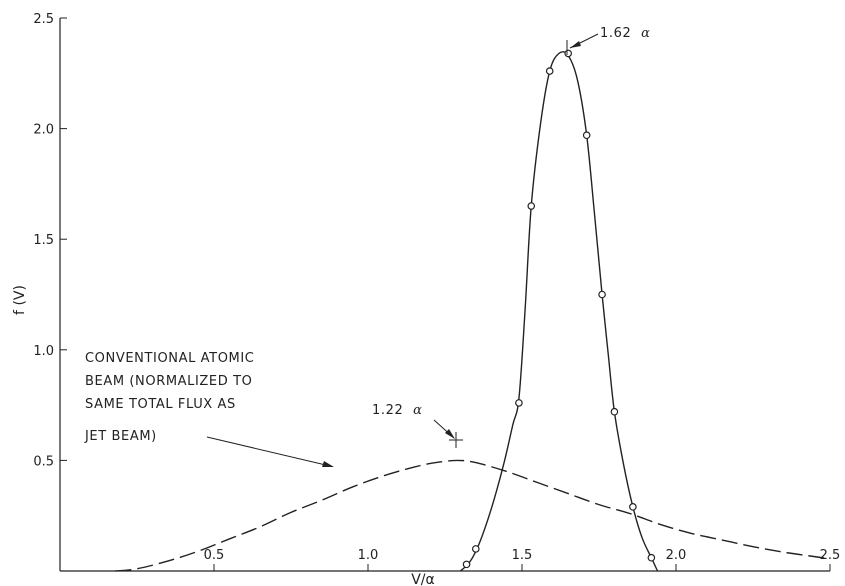  What do you see at coordinates (522, 555) in the screenshot?
I see `x-tick-label: 1.5` at bounding box center [522, 555].